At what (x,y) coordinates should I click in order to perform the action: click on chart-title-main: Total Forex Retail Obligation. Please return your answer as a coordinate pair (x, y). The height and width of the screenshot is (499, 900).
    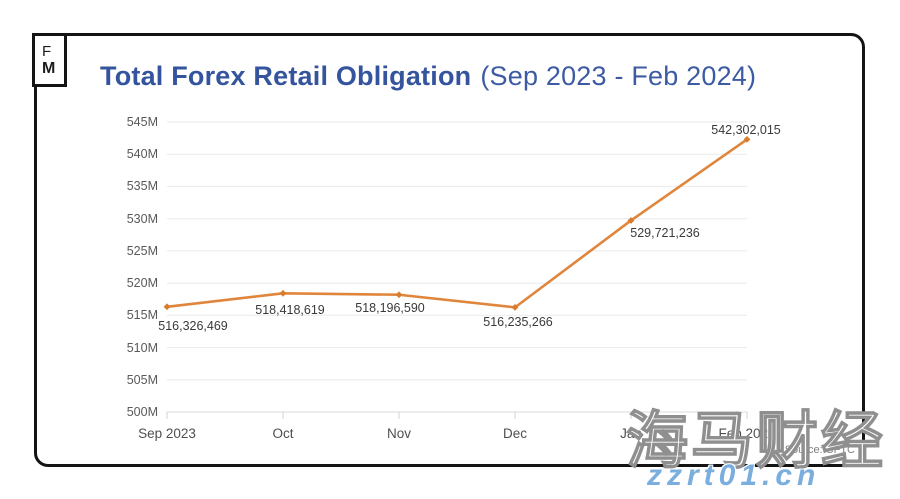
    Looking at the image, I should click on (286, 76).